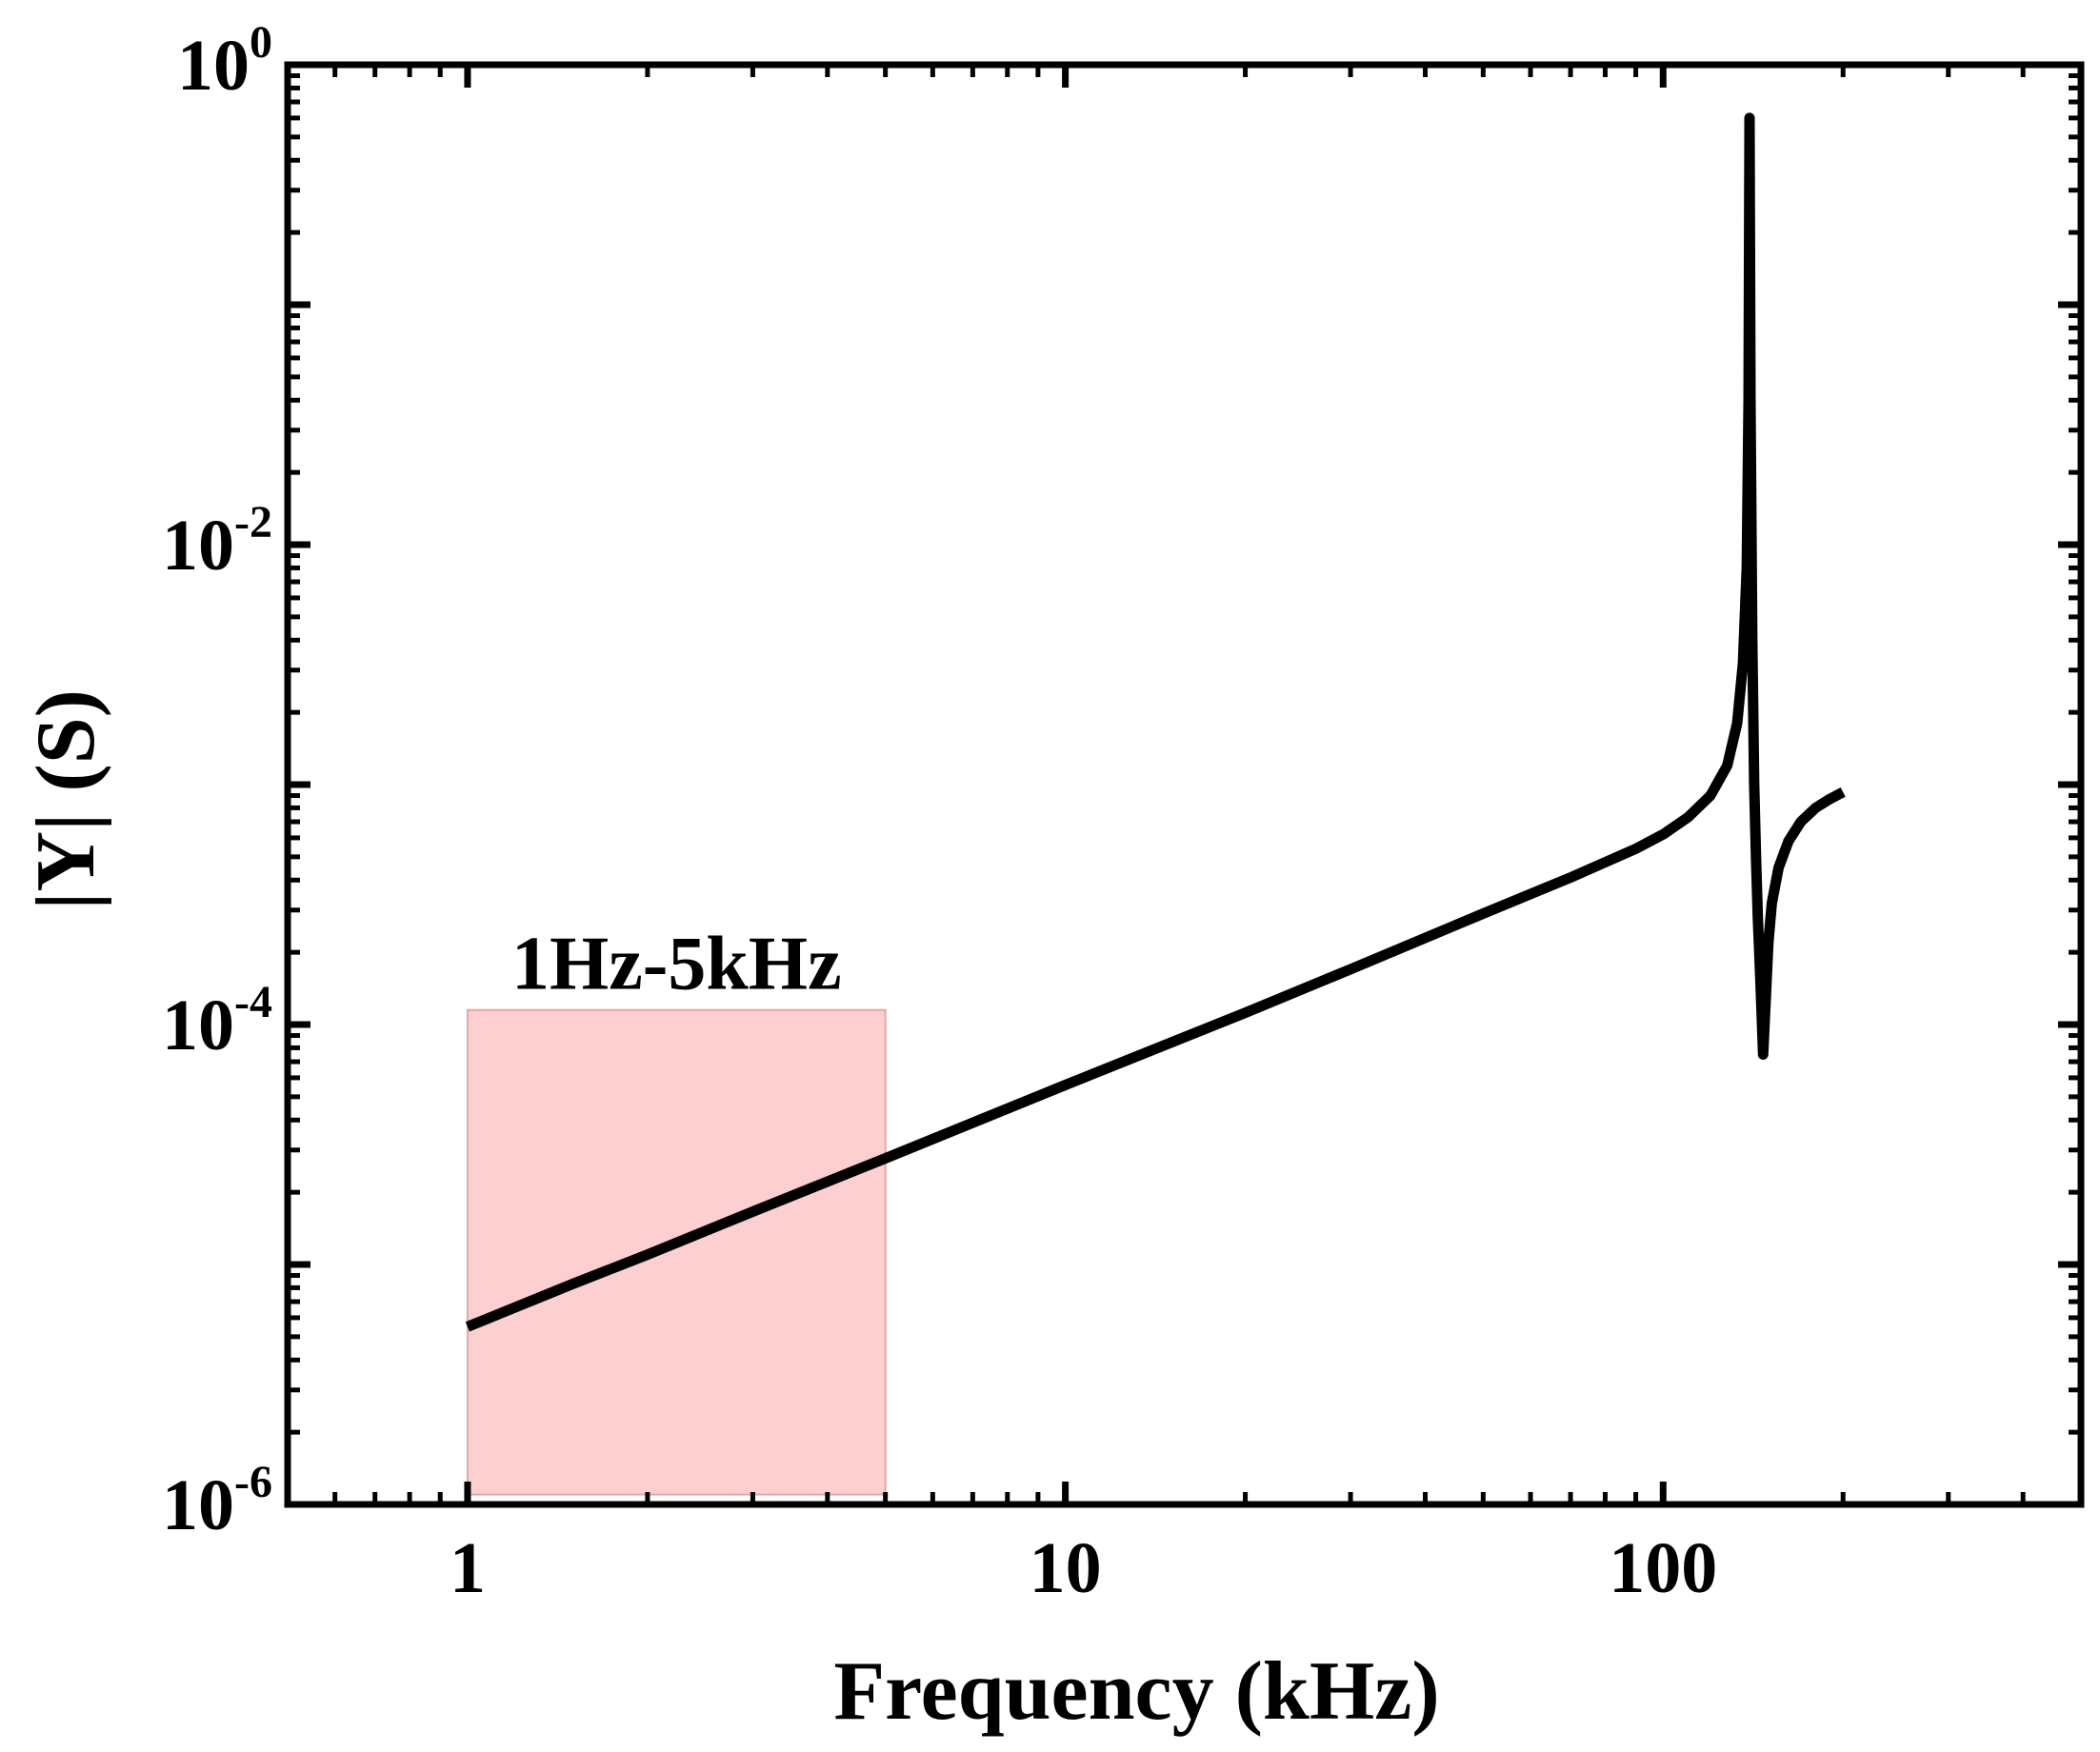  I want to click on y-tick-label: 10⁻⁶, so click(217, 1501).